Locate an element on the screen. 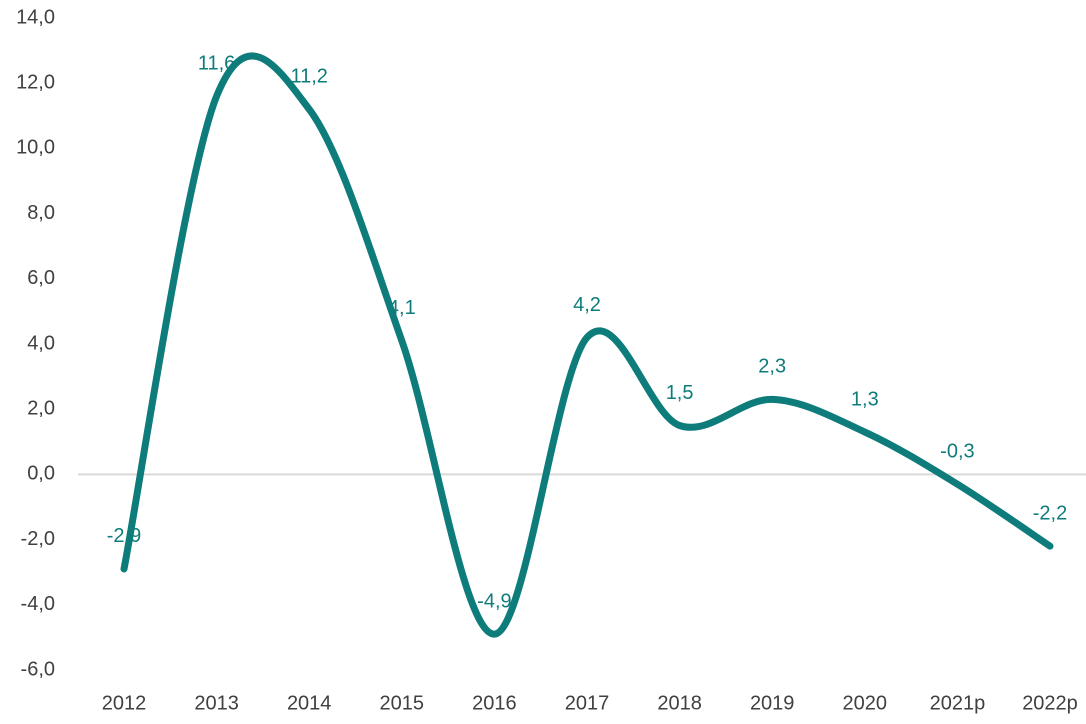 The width and height of the screenshot is (1086, 724). y-tick-label: 12,0 is located at coordinates (35, 82).